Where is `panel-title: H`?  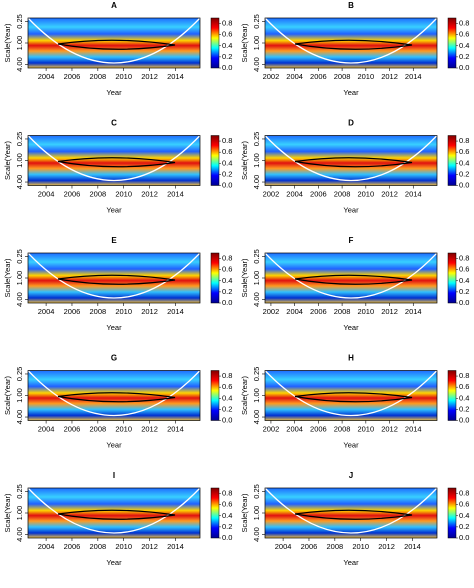 panel-title: H is located at coordinates (351, 358).